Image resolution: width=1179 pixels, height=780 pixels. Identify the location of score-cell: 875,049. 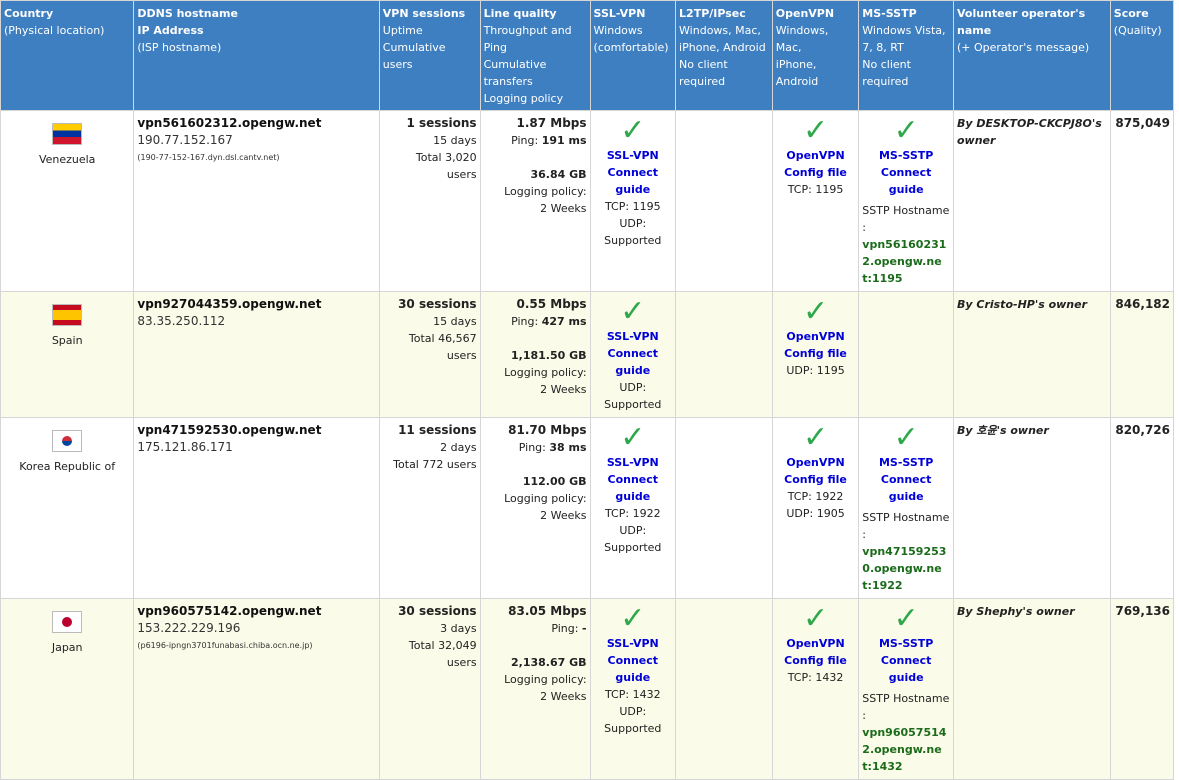
(1141, 201).